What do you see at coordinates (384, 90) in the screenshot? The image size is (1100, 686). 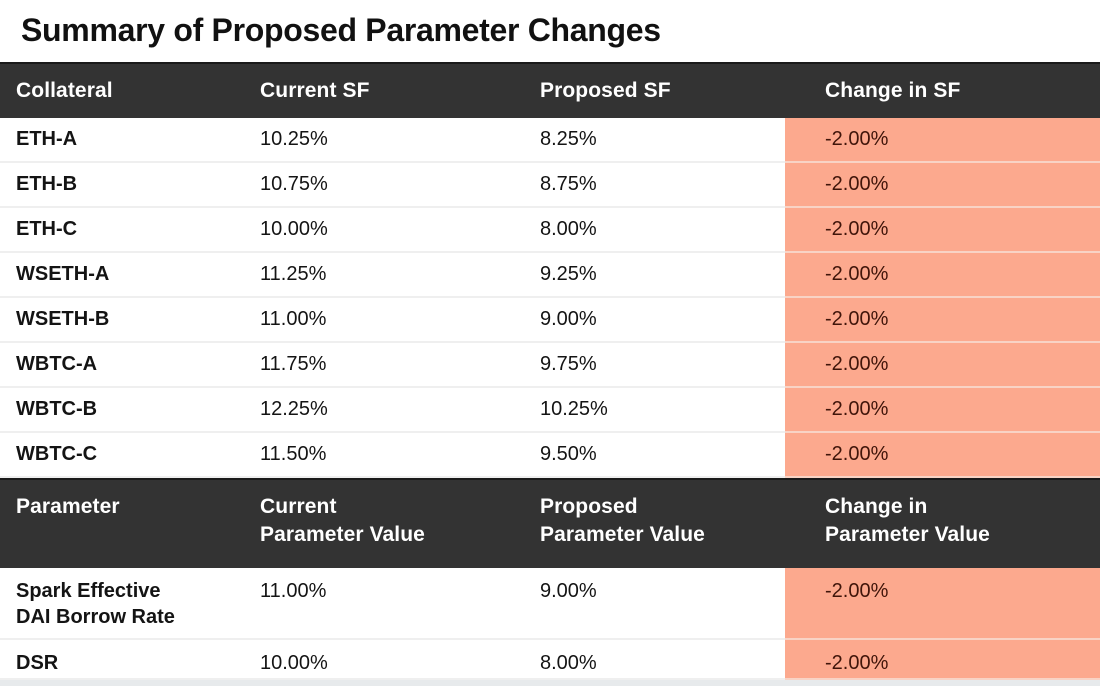 I see `sf-header-current: Current SF` at bounding box center [384, 90].